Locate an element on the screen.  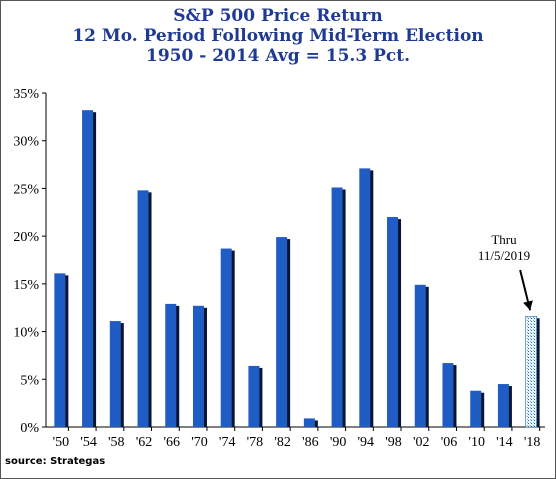
annotation-text: Thru 11/5/2019 is located at coordinates (504, 248).